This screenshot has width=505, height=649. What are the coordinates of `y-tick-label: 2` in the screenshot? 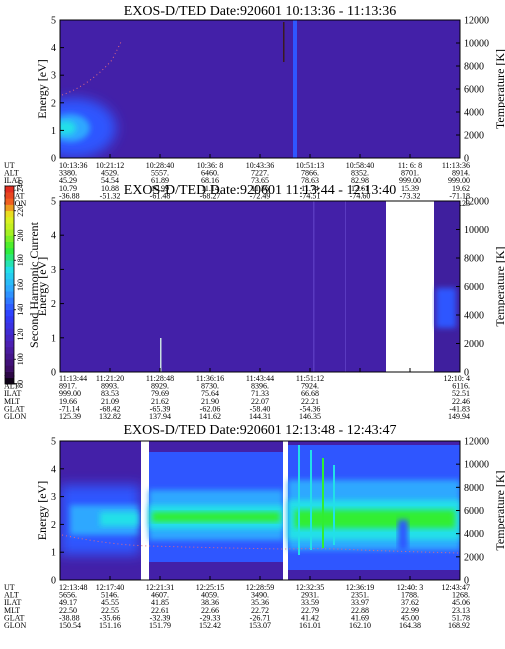 It's located at (53, 525).